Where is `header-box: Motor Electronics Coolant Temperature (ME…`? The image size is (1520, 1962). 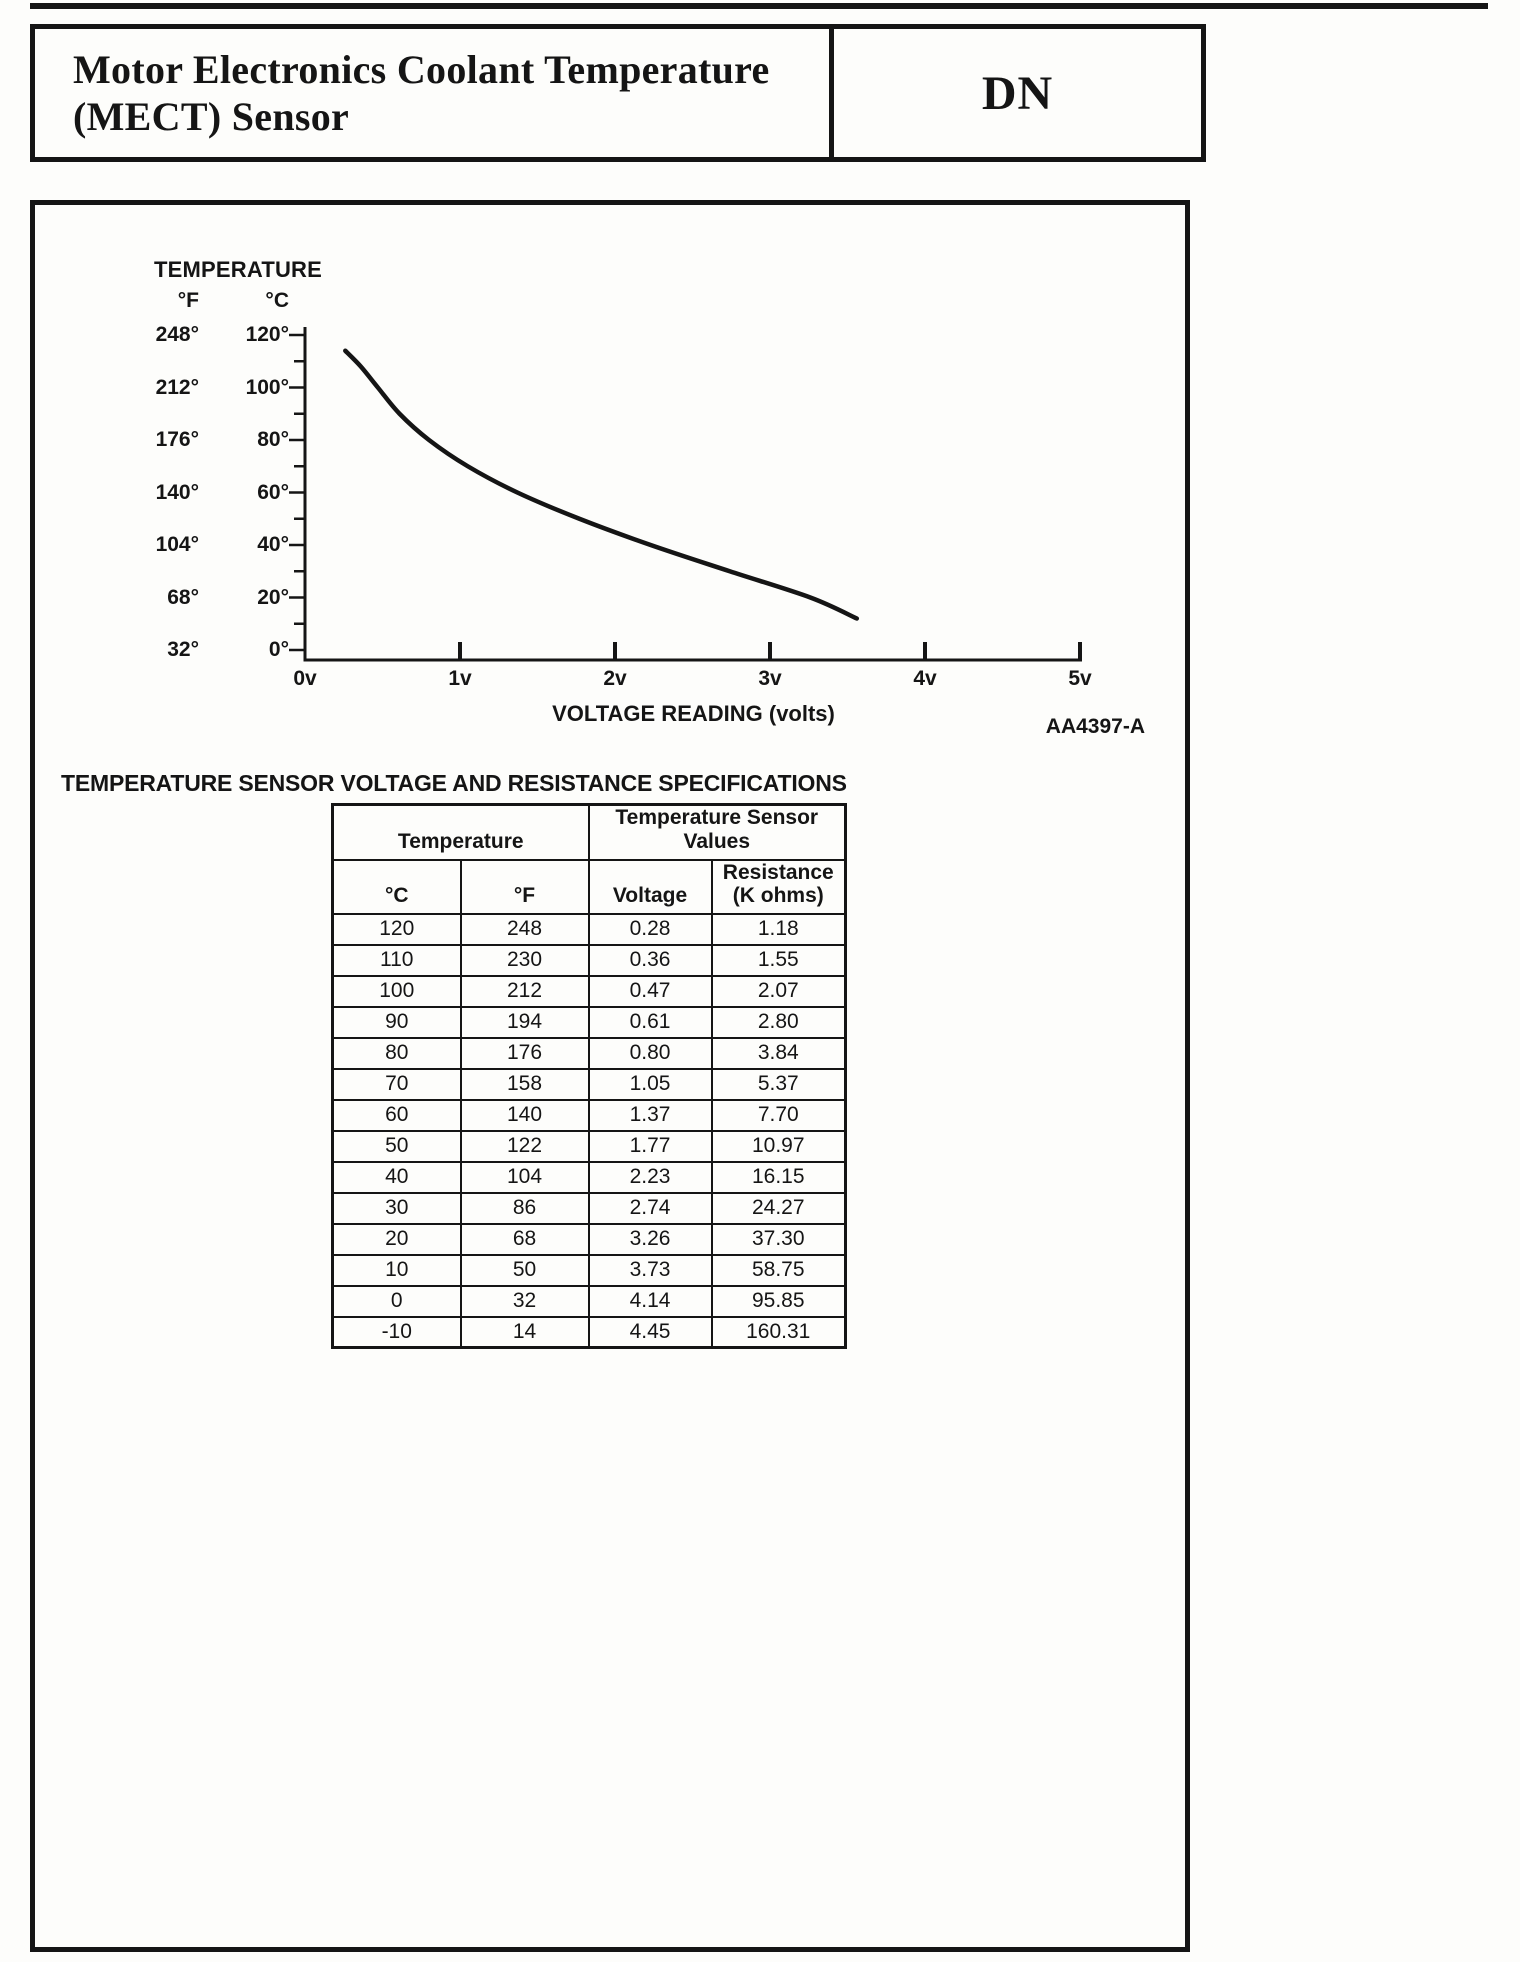
header-box: Motor Electronics Coolant Temperature (ME… is located at coordinates (618, 93).